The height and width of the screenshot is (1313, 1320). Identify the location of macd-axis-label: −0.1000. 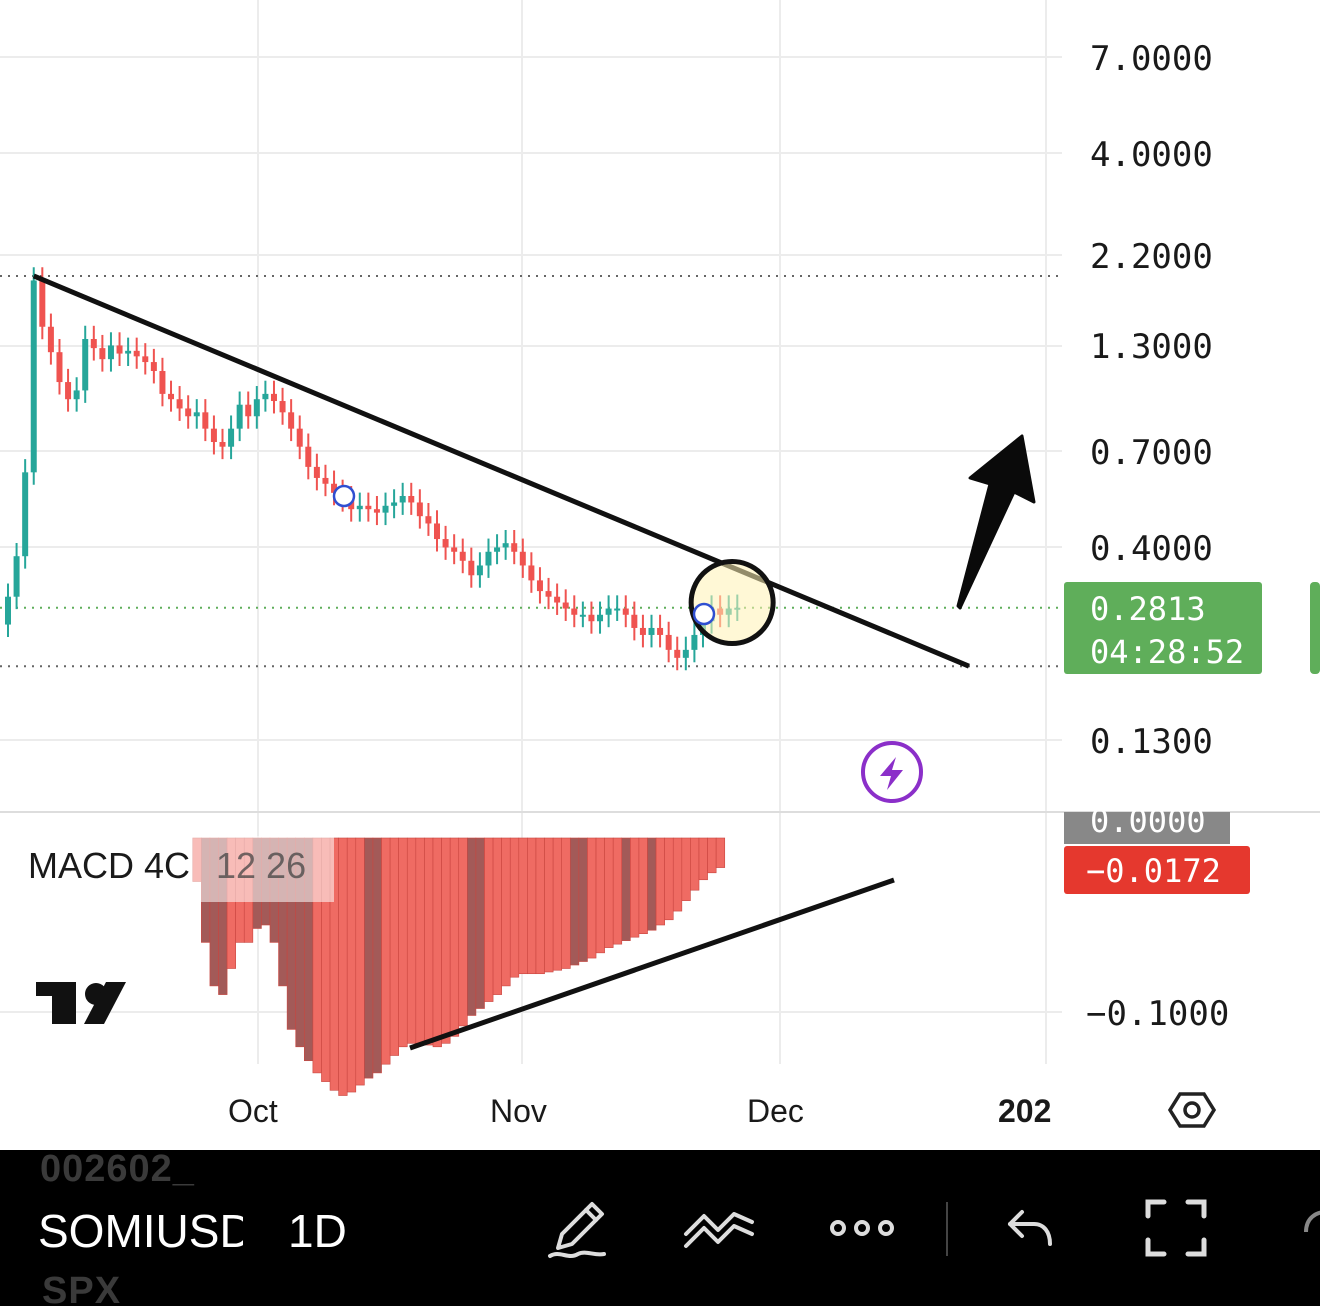
(1157, 1014).